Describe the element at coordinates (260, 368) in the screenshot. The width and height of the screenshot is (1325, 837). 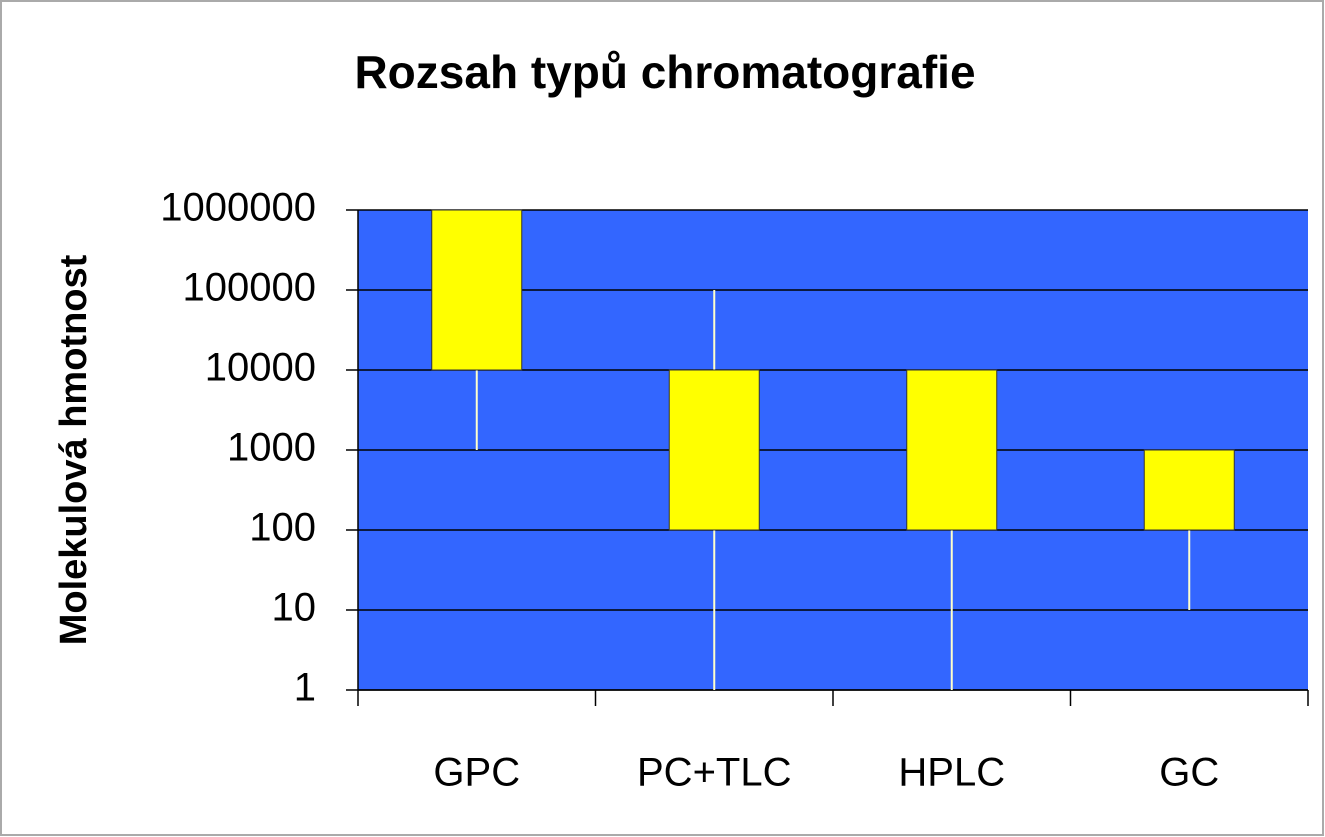
I see `y-tick-label: 10000` at that location.